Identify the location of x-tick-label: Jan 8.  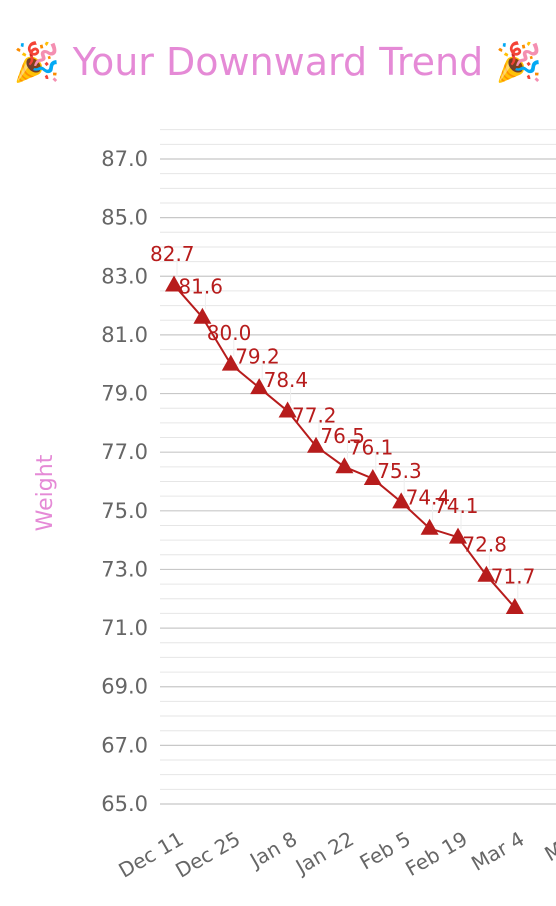
(272, 850).